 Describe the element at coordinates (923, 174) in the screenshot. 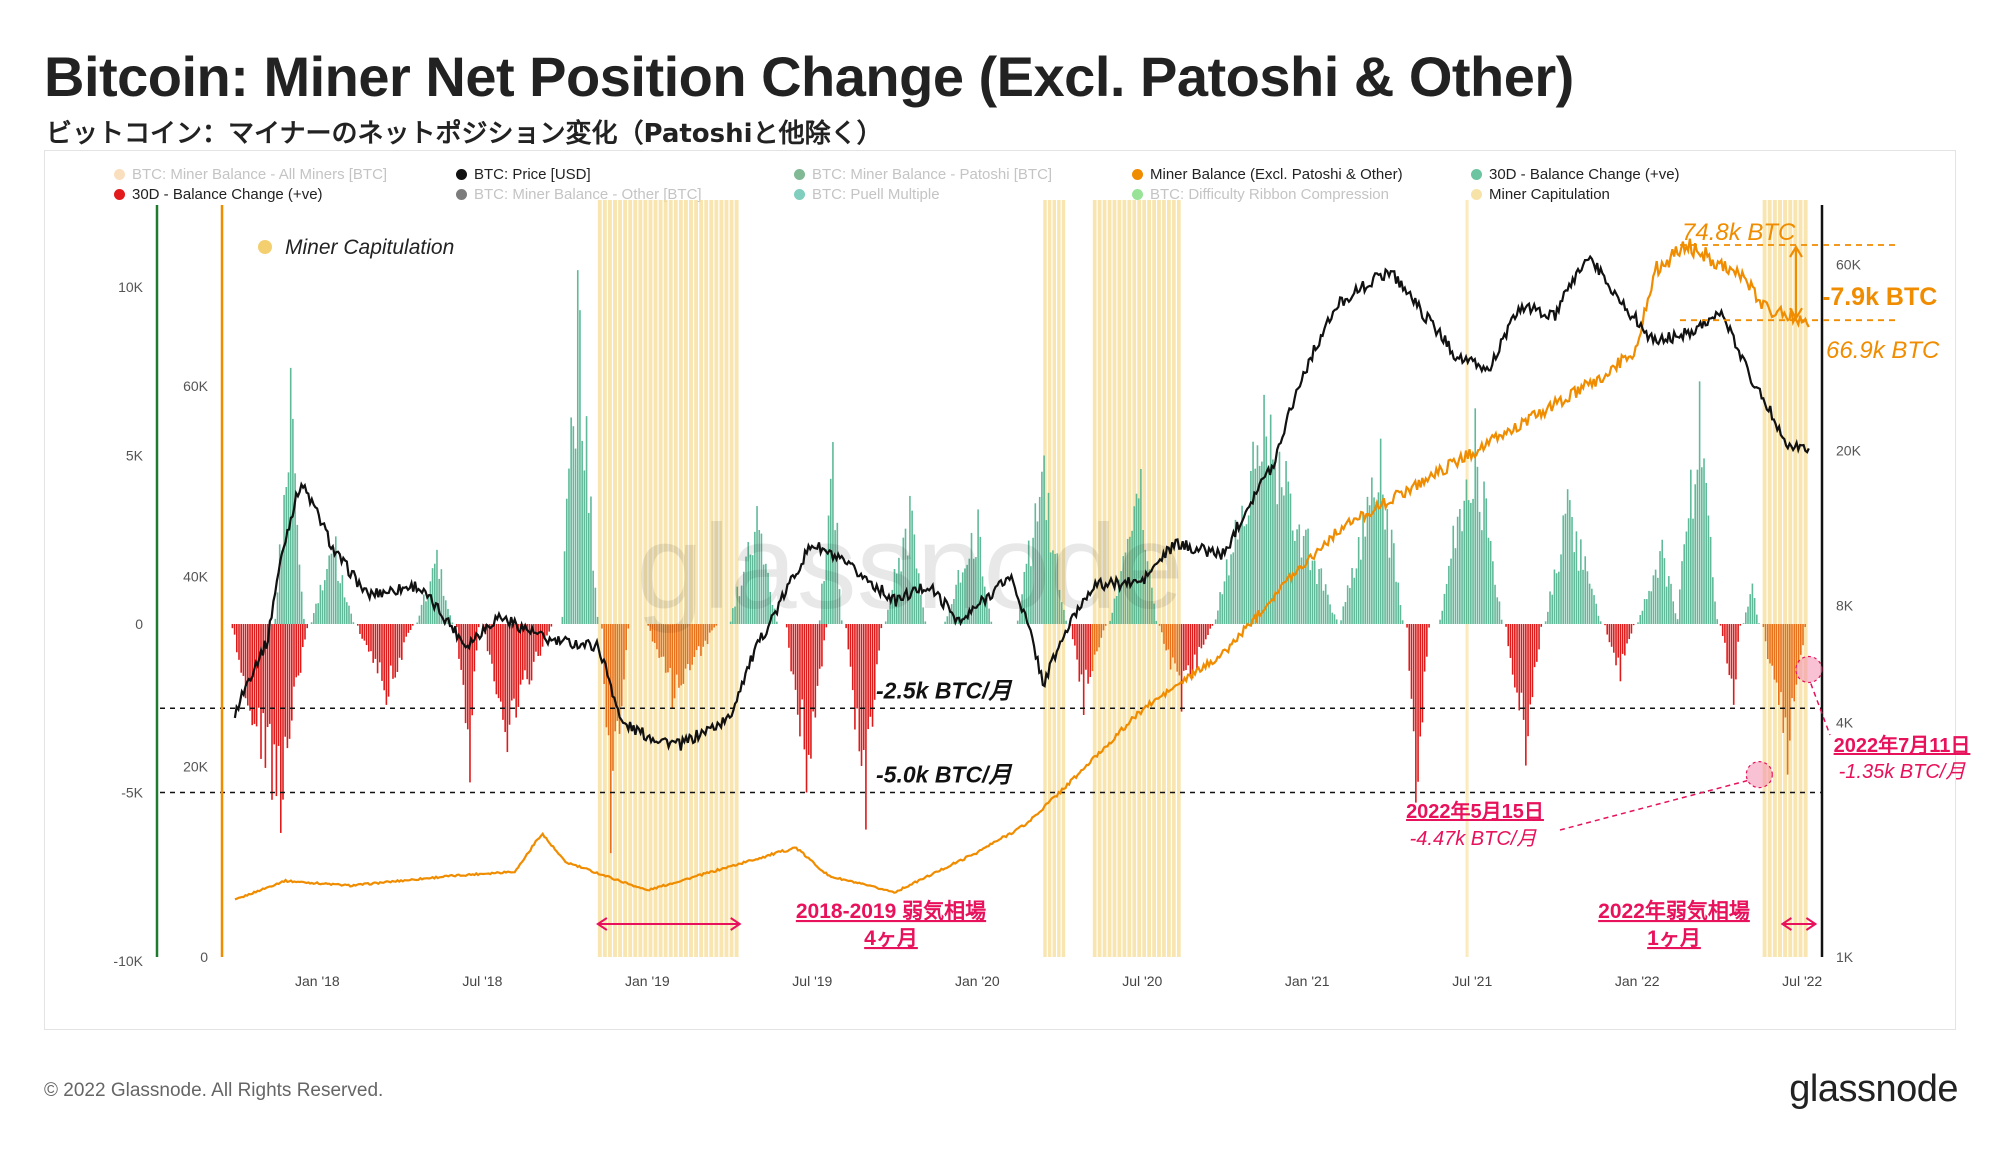

I see `legend-item: BTC: Miner Balance - Patoshi [BTC]` at that location.